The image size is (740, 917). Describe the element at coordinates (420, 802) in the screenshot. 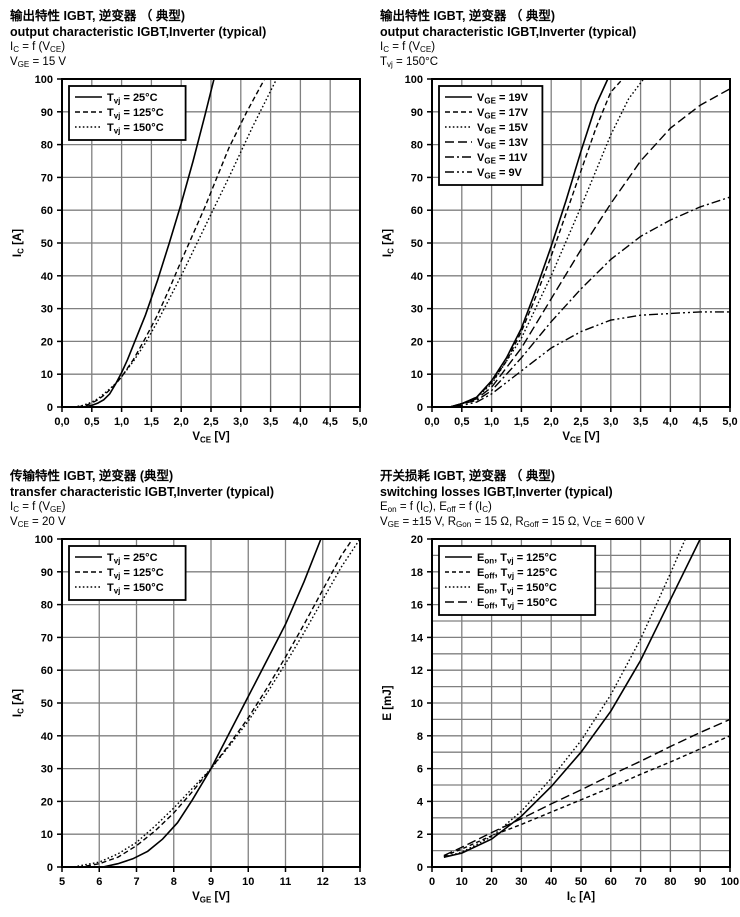

I see `svg-text: 4` at that location.